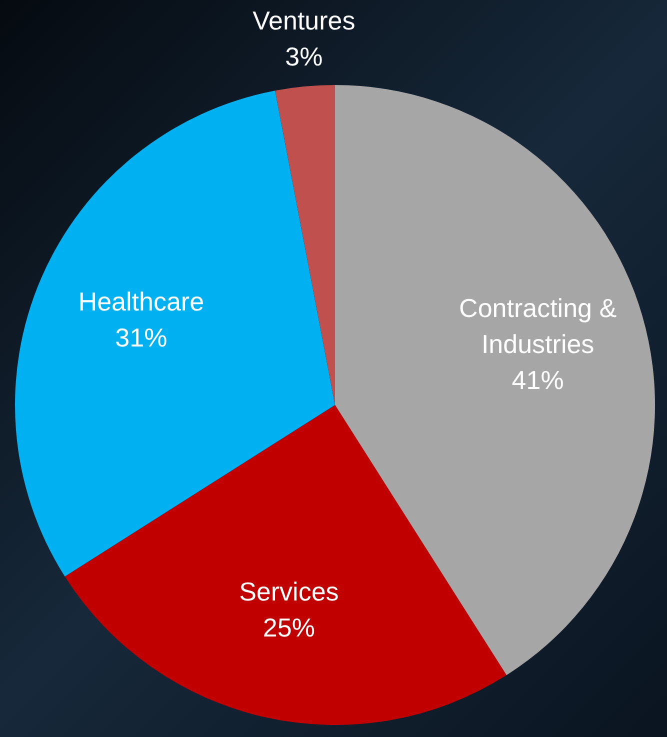 The width and height of the screenshot is (667, 737). I want to click on slice-label: Healthcare, so click(141, 301).